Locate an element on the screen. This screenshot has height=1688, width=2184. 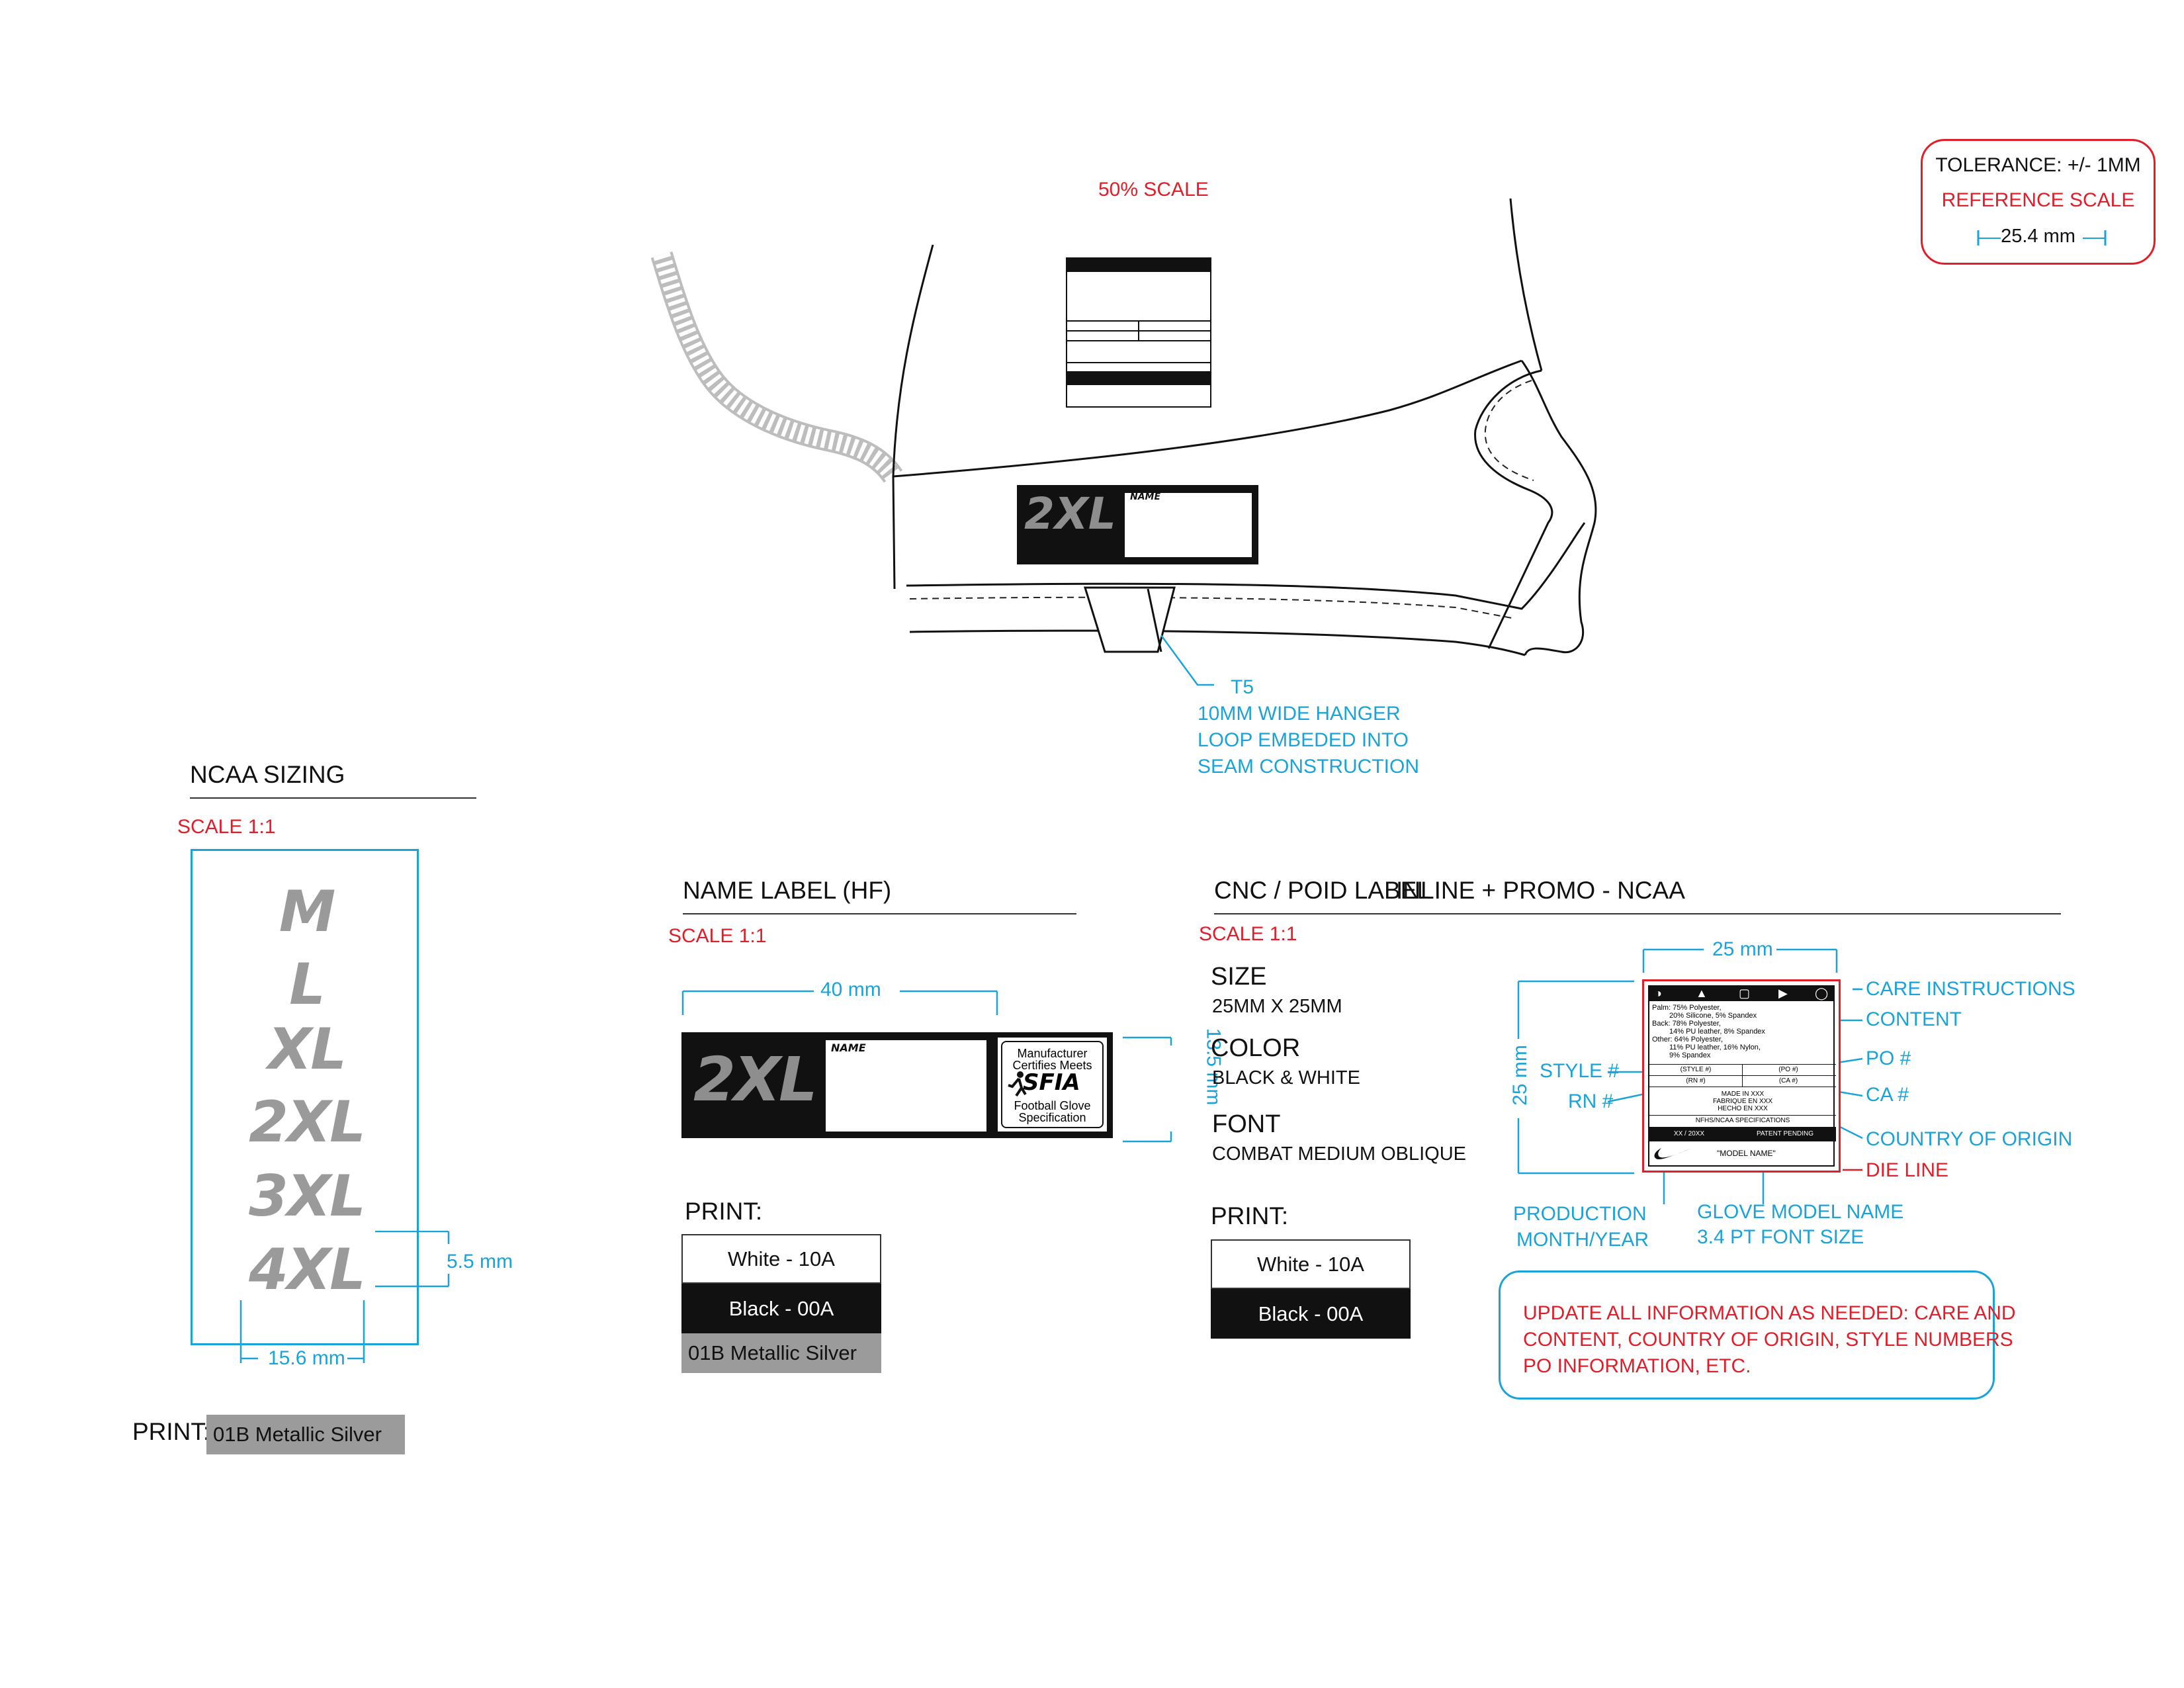
callout-production-2: MONTH/YEAR is located at coordinates (1583, 1240).